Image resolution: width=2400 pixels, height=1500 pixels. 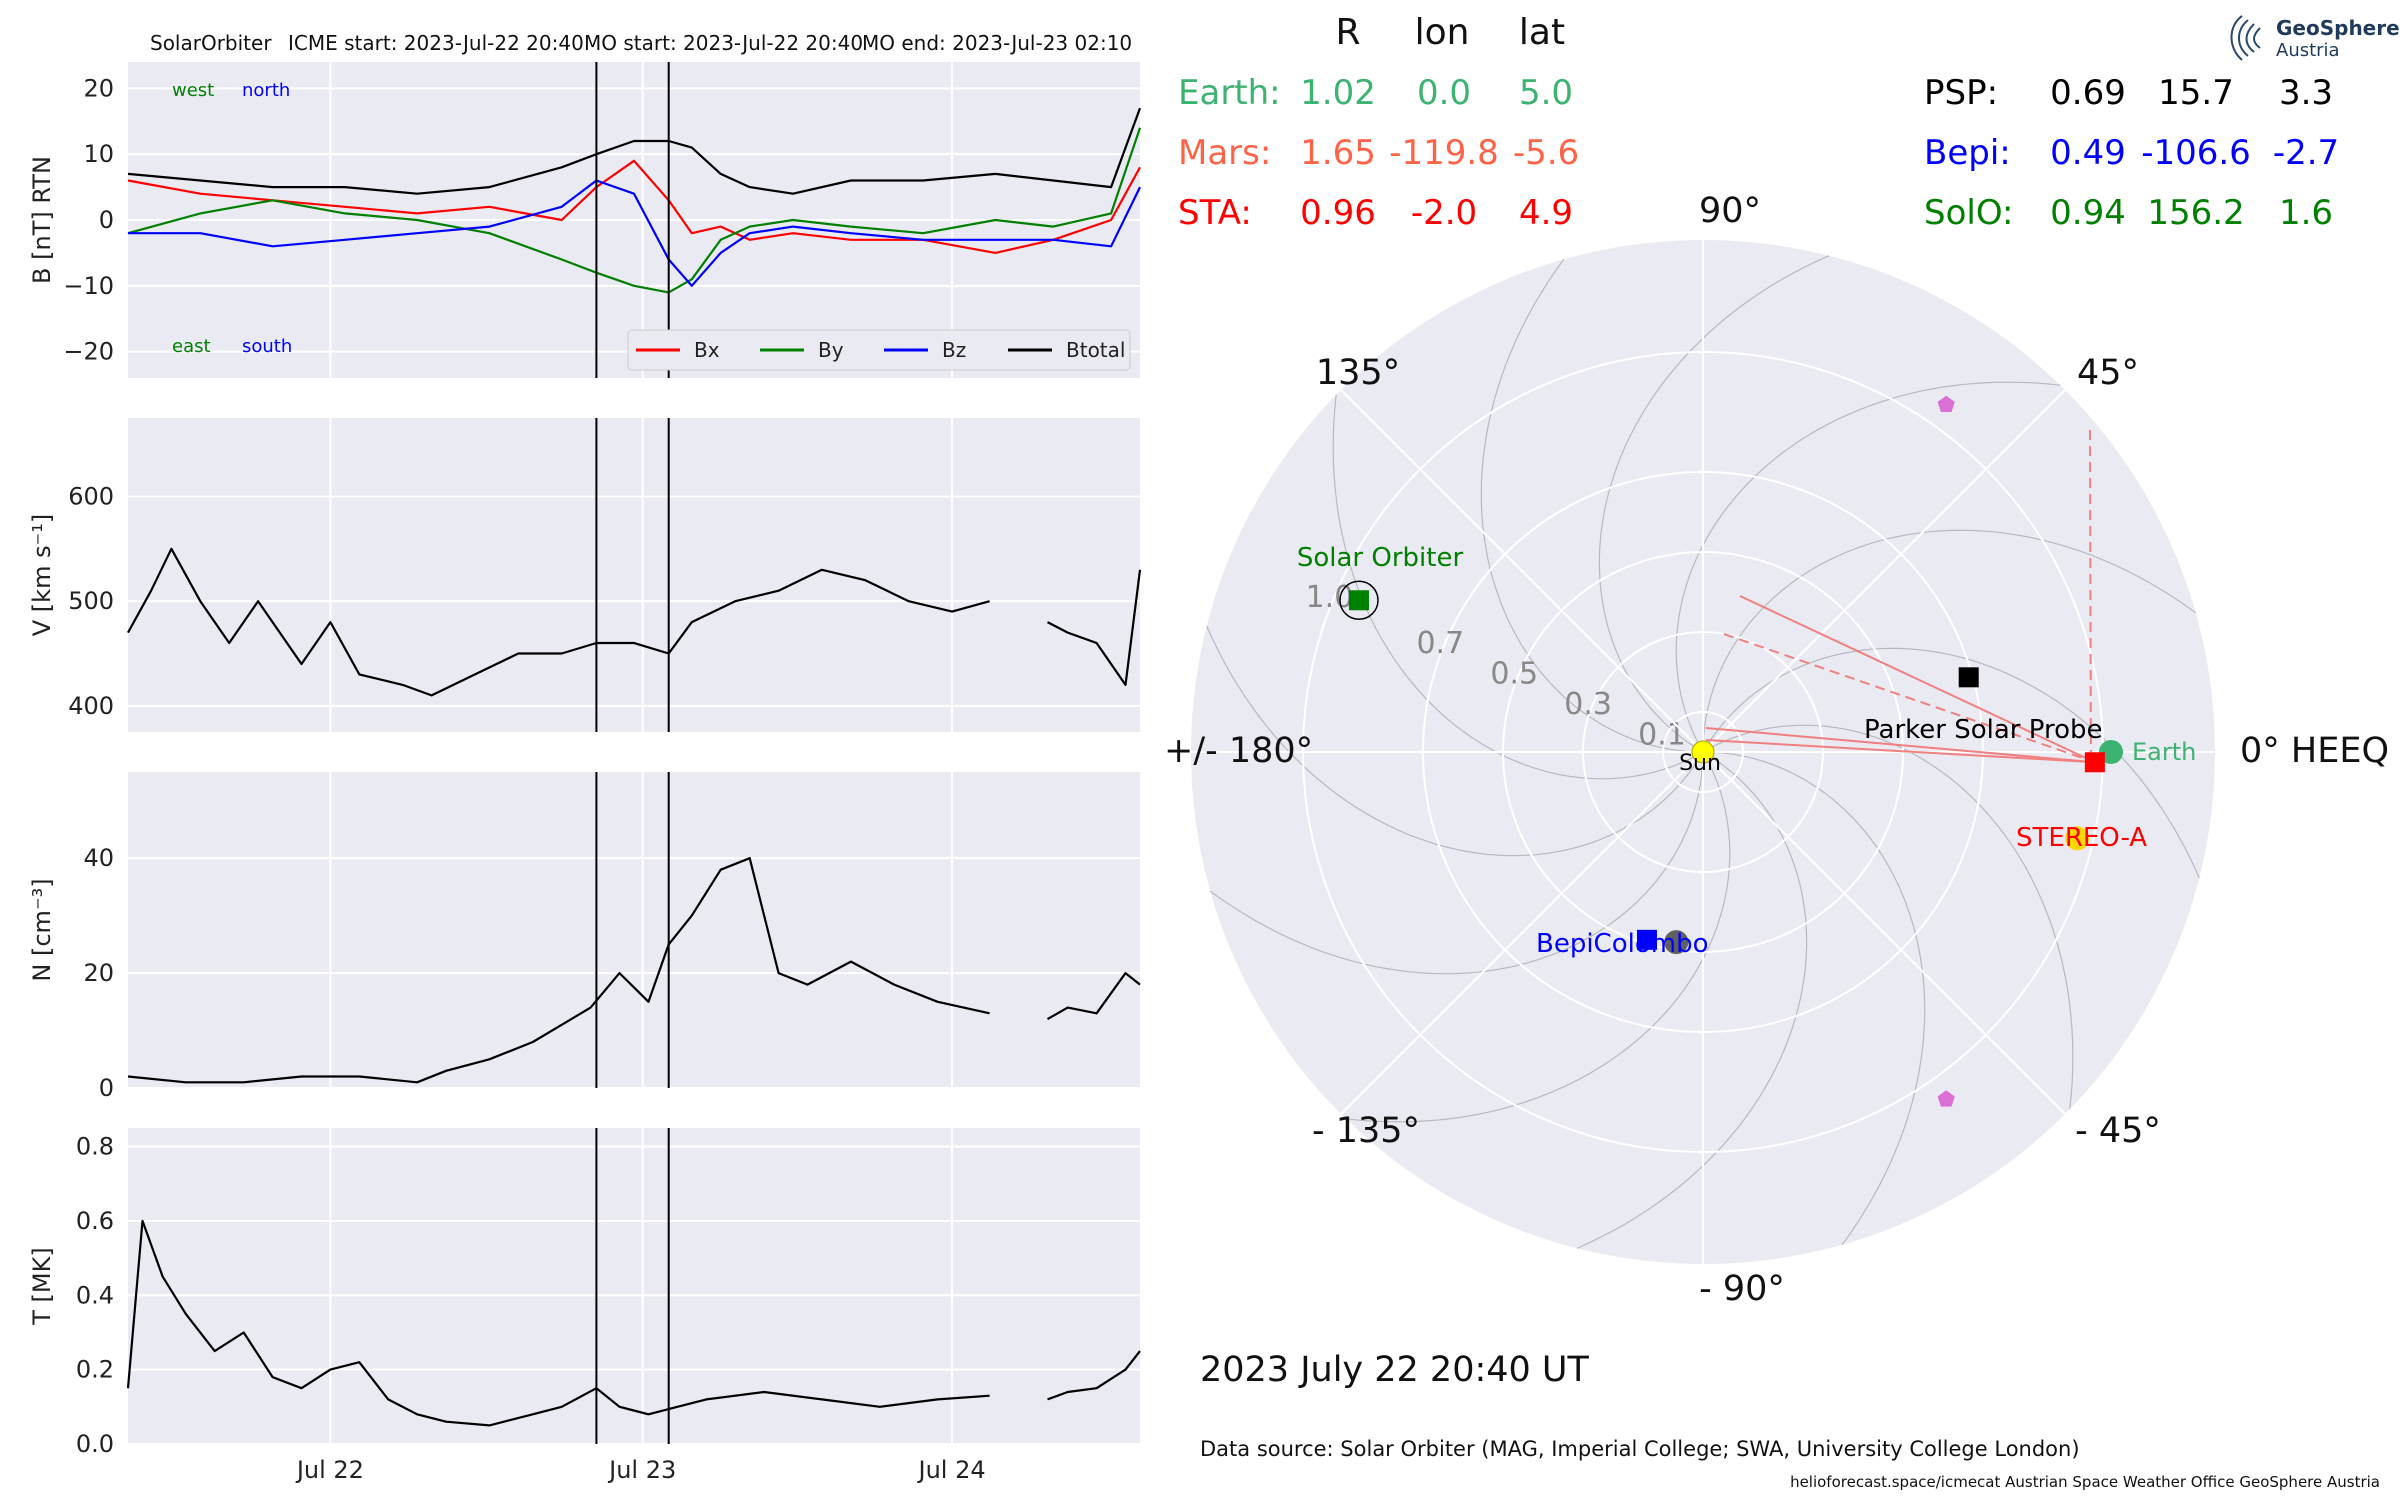 What do you see at coordinates (1229, 93) in the screenshot?
I see `row-name-earth: Earth:` at bounding box center [1229, 93].